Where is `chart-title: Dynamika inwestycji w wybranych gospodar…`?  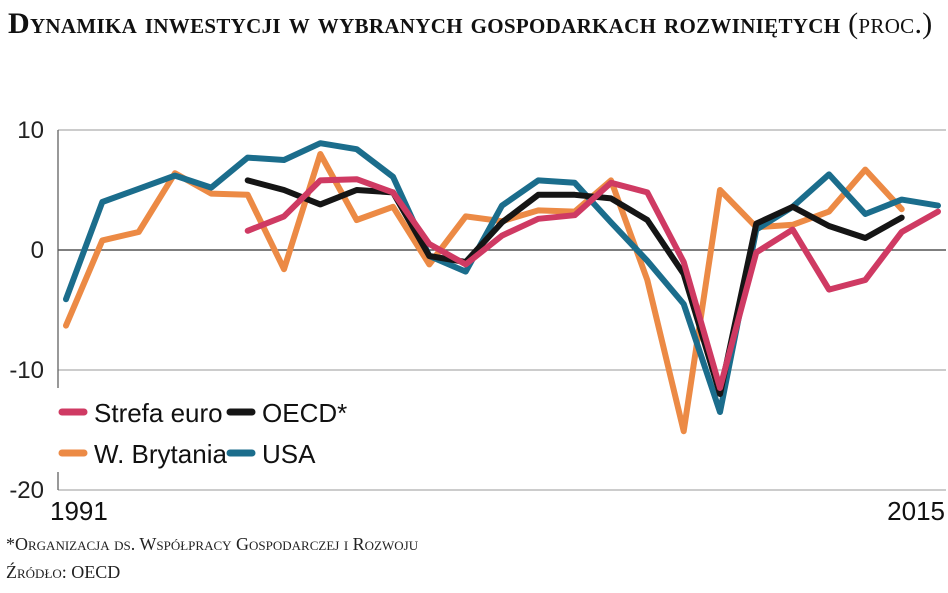 chart-title: Dynamika inwestycji w wybranych gospodar… is located at coordinates (473, 24).